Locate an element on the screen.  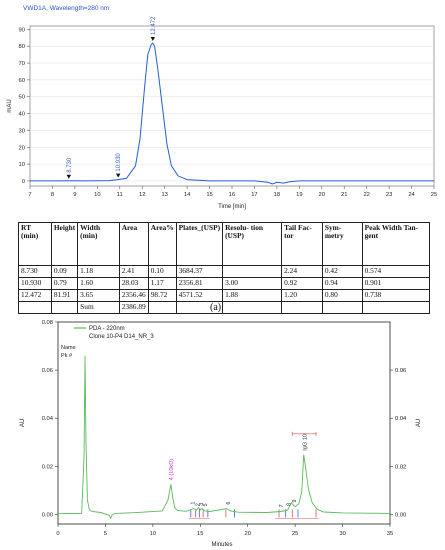
table-cell: 2386.89 is located at coordinates (133, 307).